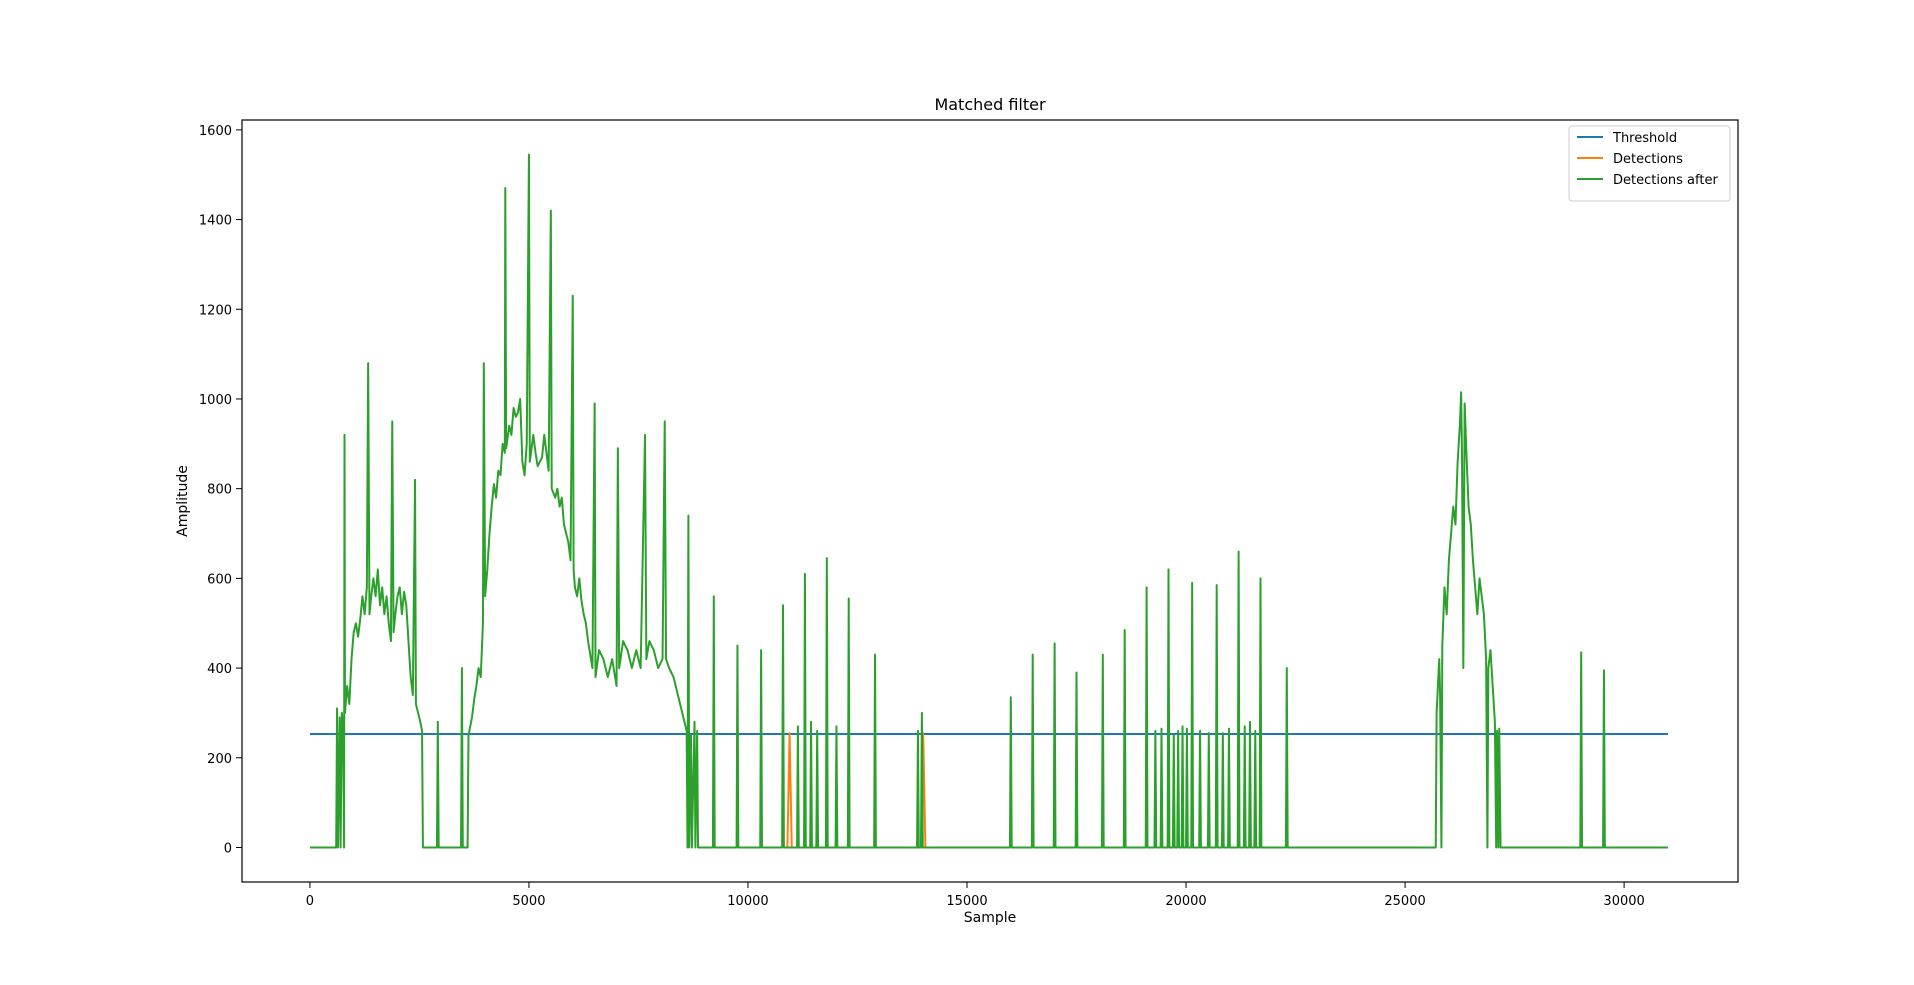  I want to click on x-tick-label: 0, so click(310, 901).